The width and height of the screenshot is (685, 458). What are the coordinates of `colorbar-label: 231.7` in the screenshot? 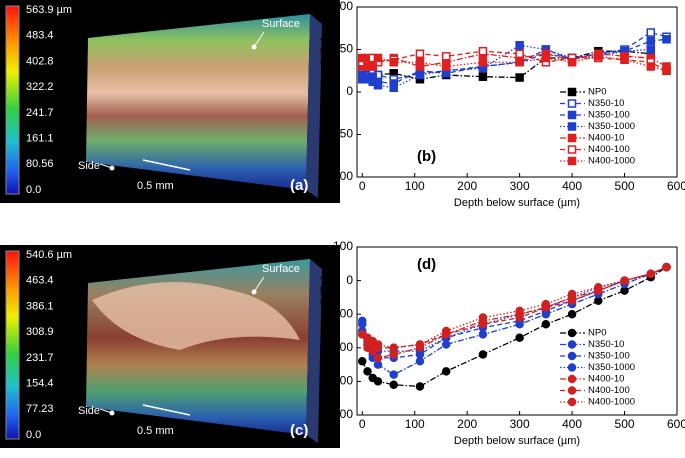 It's located at (40, 358).